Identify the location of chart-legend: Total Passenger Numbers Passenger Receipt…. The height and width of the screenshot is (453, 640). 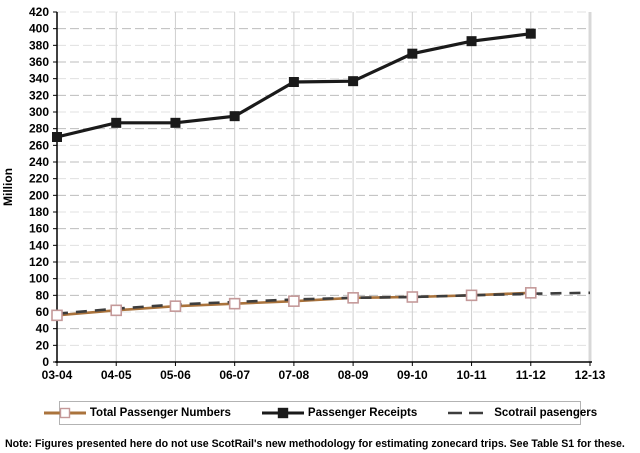
(320, 413).